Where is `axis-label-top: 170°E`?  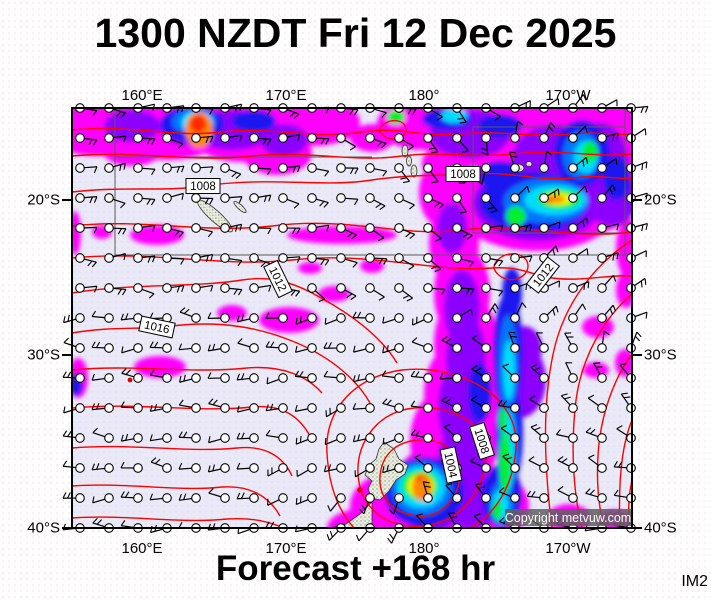
axis-label-top: 170°E is located at coordinates (286, 95).